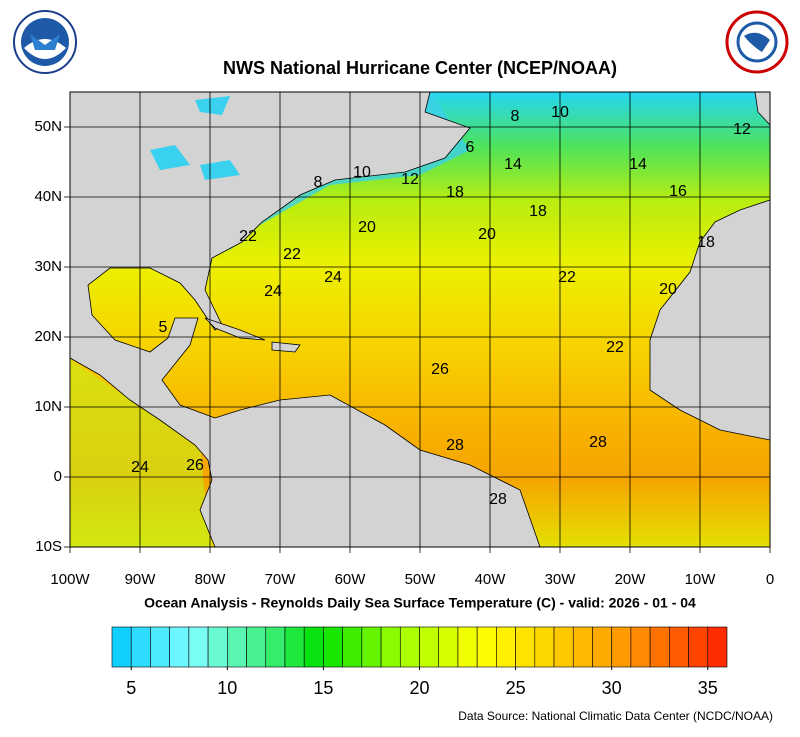 The image size is (800, 737). I want to click on x-tick-label: 0, so click(770, 579).